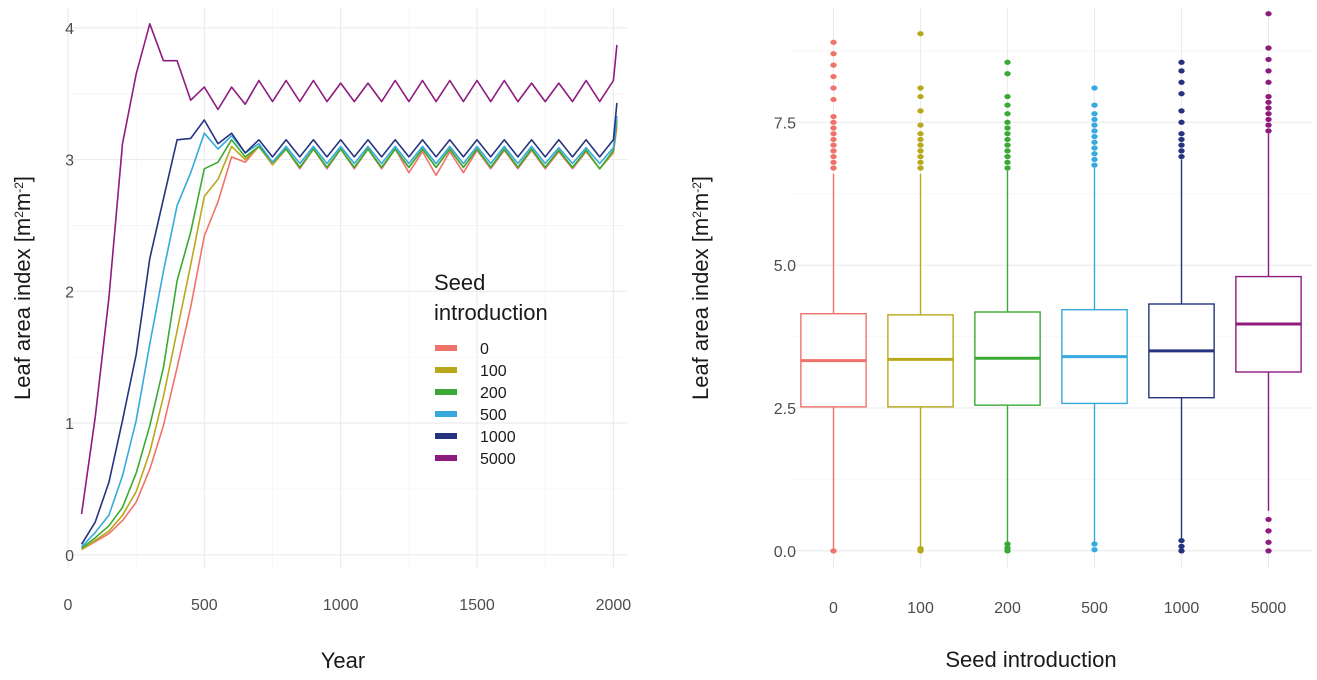 The width and height of the screenshot is (1317, 680). I want to click on legend-label-5000: 5000, so click(498, 459).